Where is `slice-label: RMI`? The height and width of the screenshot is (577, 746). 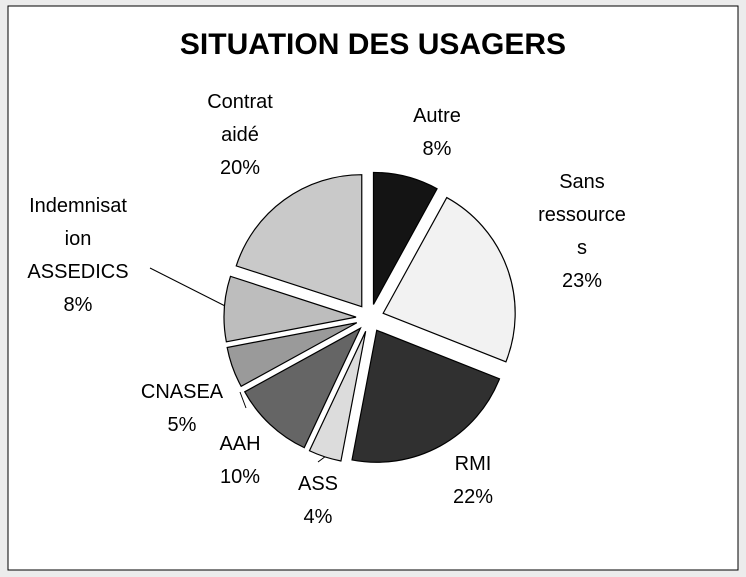
slice-label: RMI is located at coordinates (473, 464).